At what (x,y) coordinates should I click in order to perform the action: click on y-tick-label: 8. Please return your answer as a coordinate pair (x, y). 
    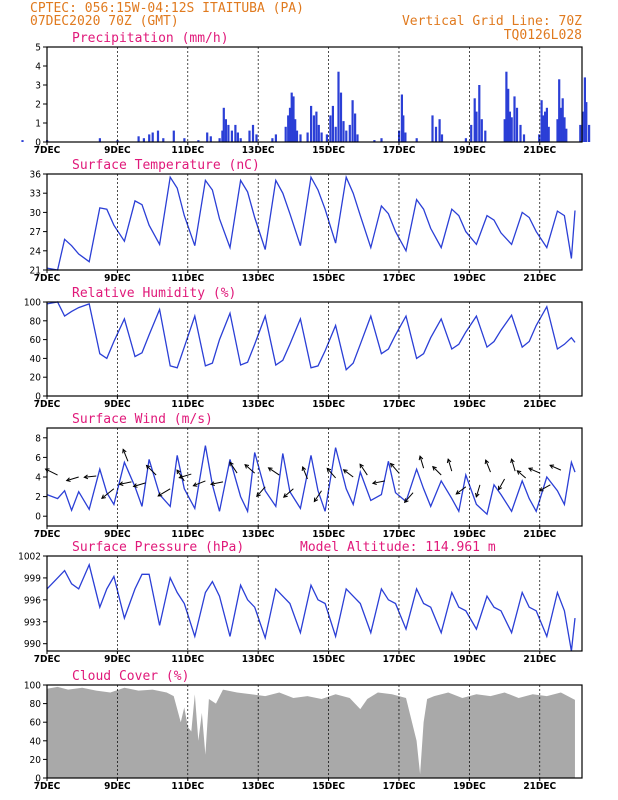
    Looking at the image, I should click on (38, 438).